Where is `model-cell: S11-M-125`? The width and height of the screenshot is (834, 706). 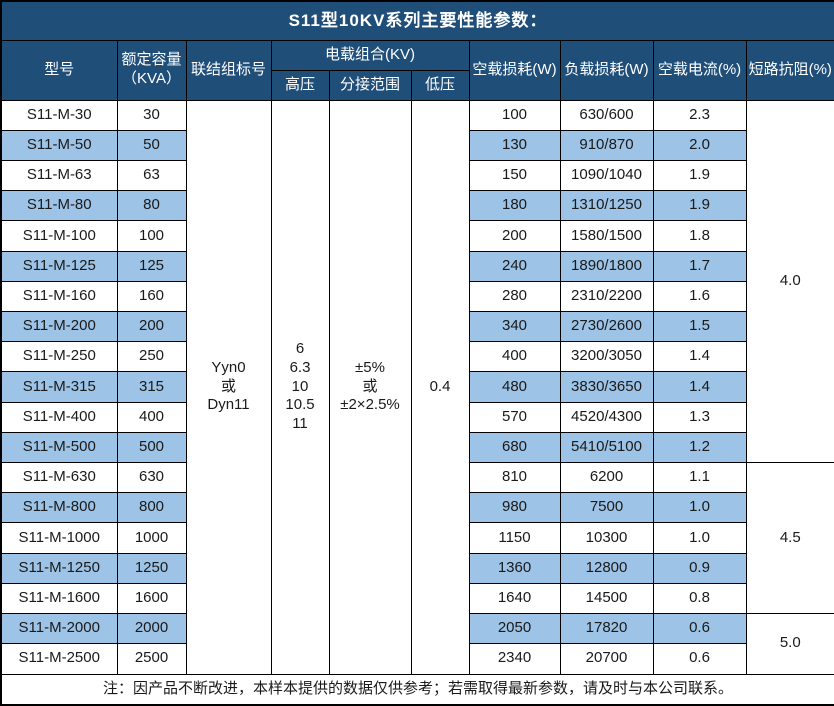 model-cell: S11-M-125 is located at coordinates (59, 266).